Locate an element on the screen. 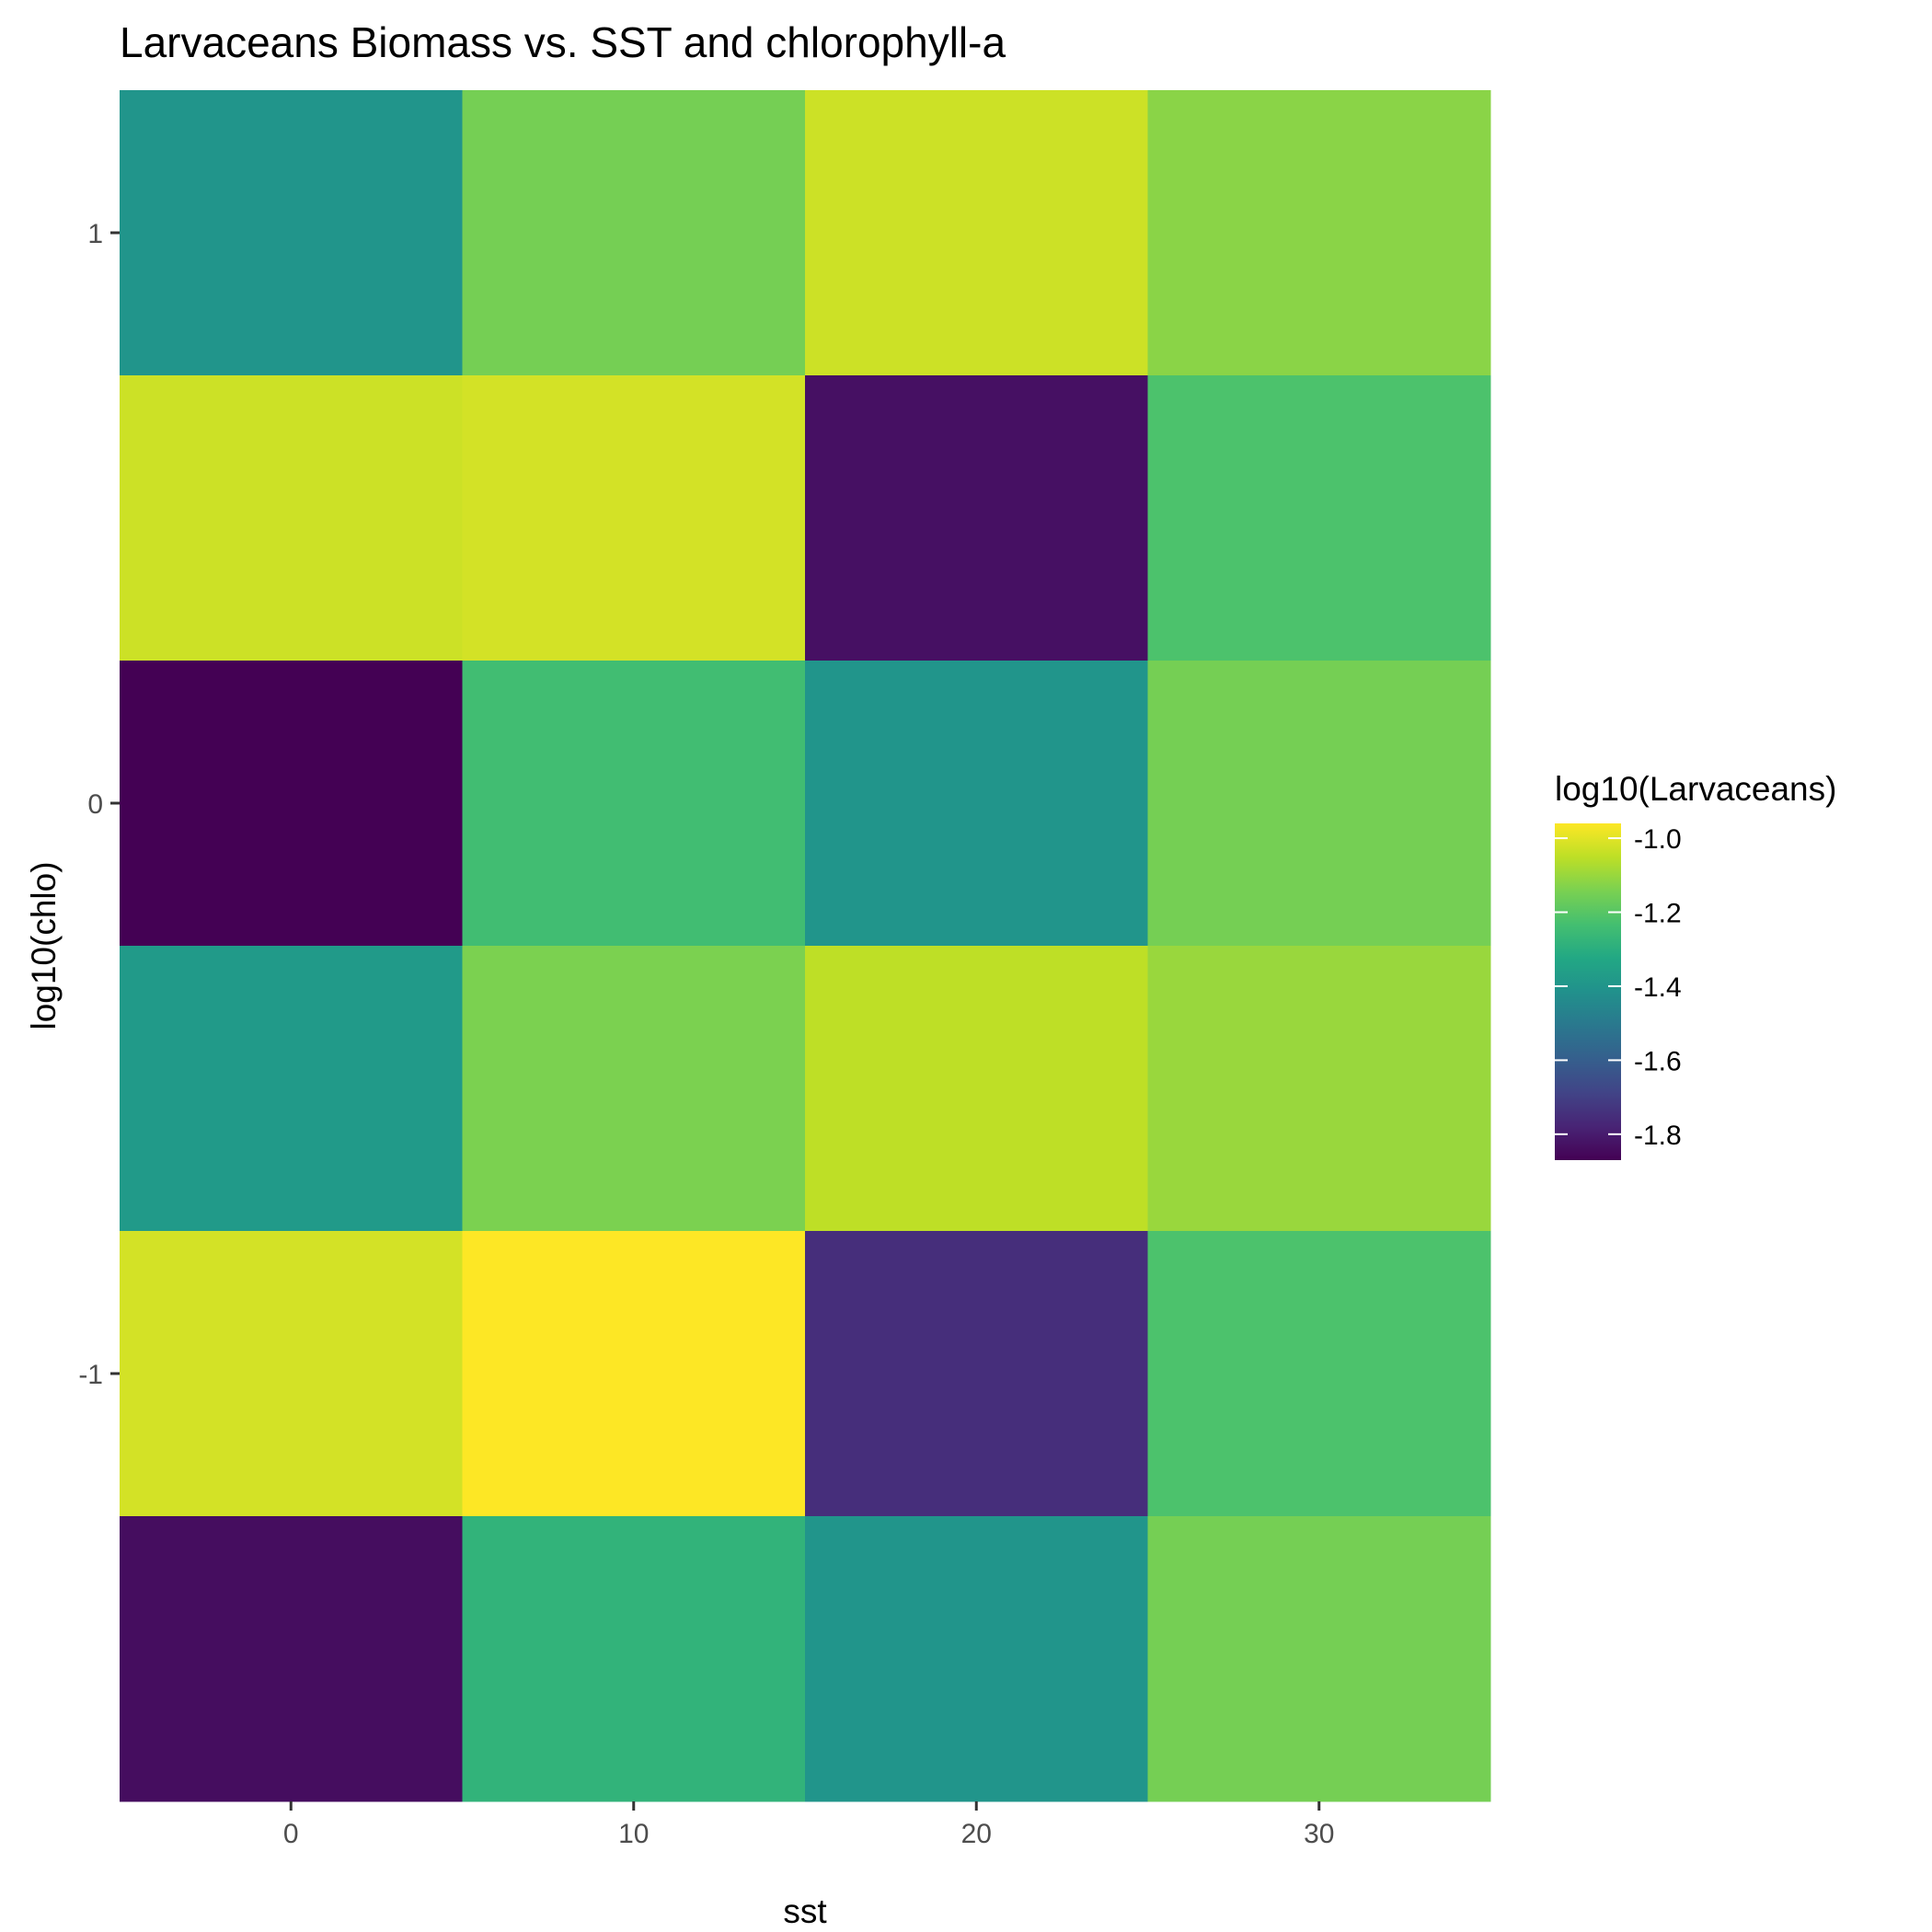  legend-label: -1.8 is located at coordinates (1658, 1136).